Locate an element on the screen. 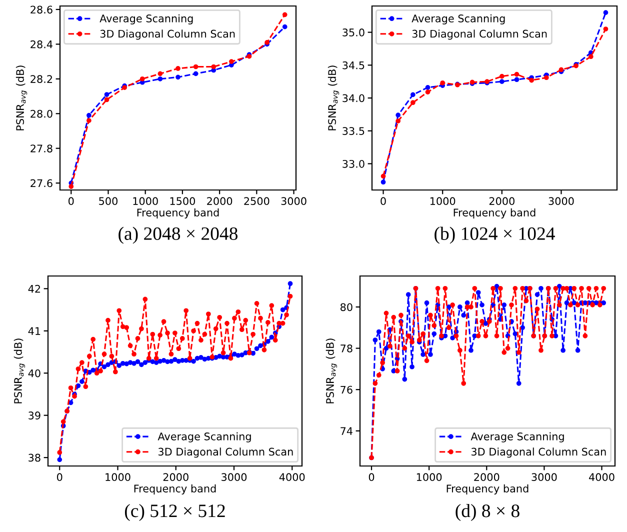 The image size is (627, 532). y-tick-label: 38 is located at coordinates (34, 458).